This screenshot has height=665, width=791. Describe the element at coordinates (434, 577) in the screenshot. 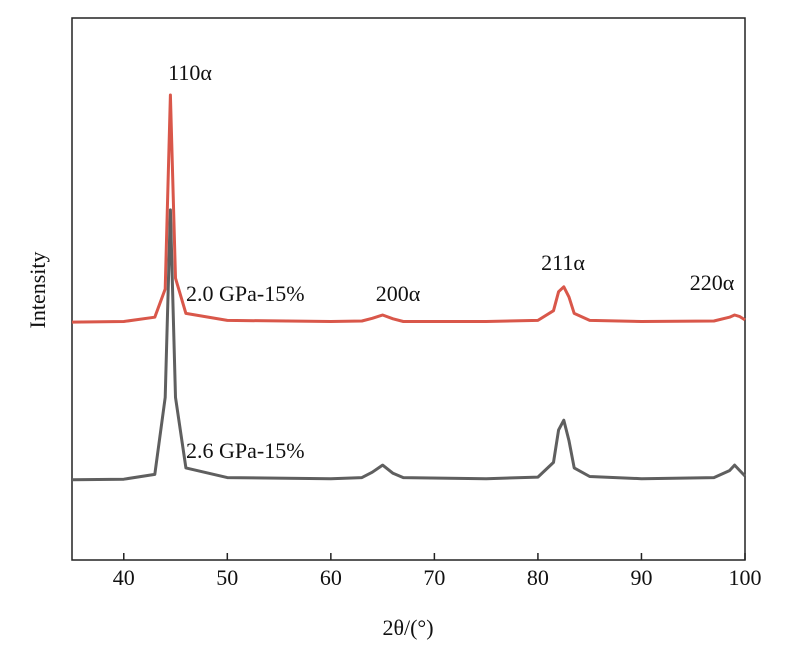

I see `x-tick-label: 70` at that location.